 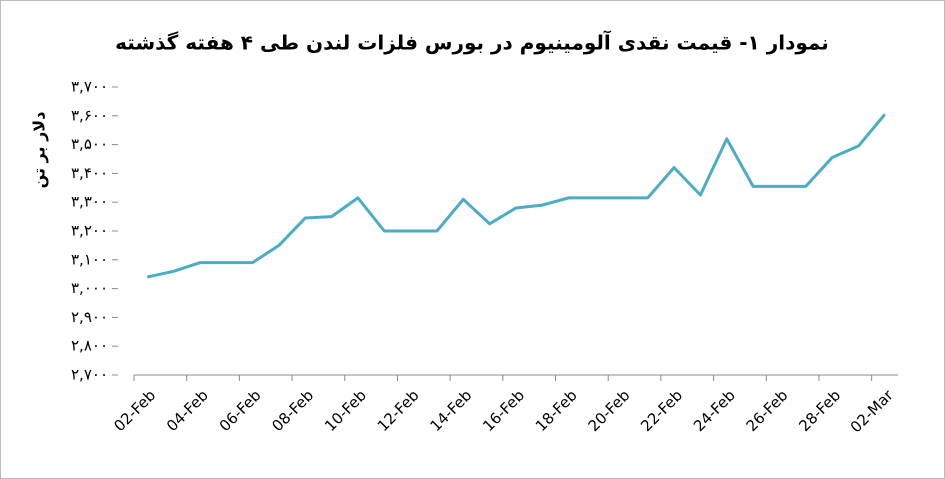 What do you see at coordinates (89, 259) in the screenshot?
I see `y-tick-label: ۳,۱۰۰` at bounding box center [89, 259].